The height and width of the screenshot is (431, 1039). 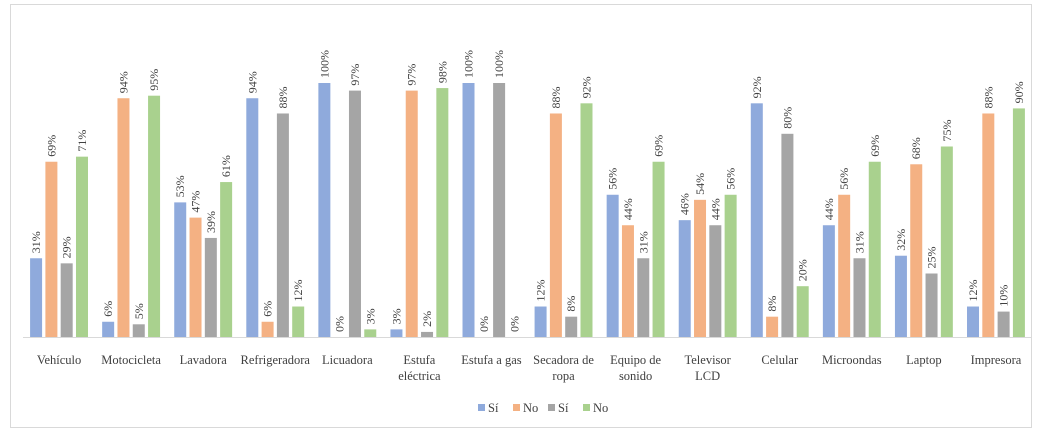 I want to click on data-label: 3%, so click(x=370, y=316).